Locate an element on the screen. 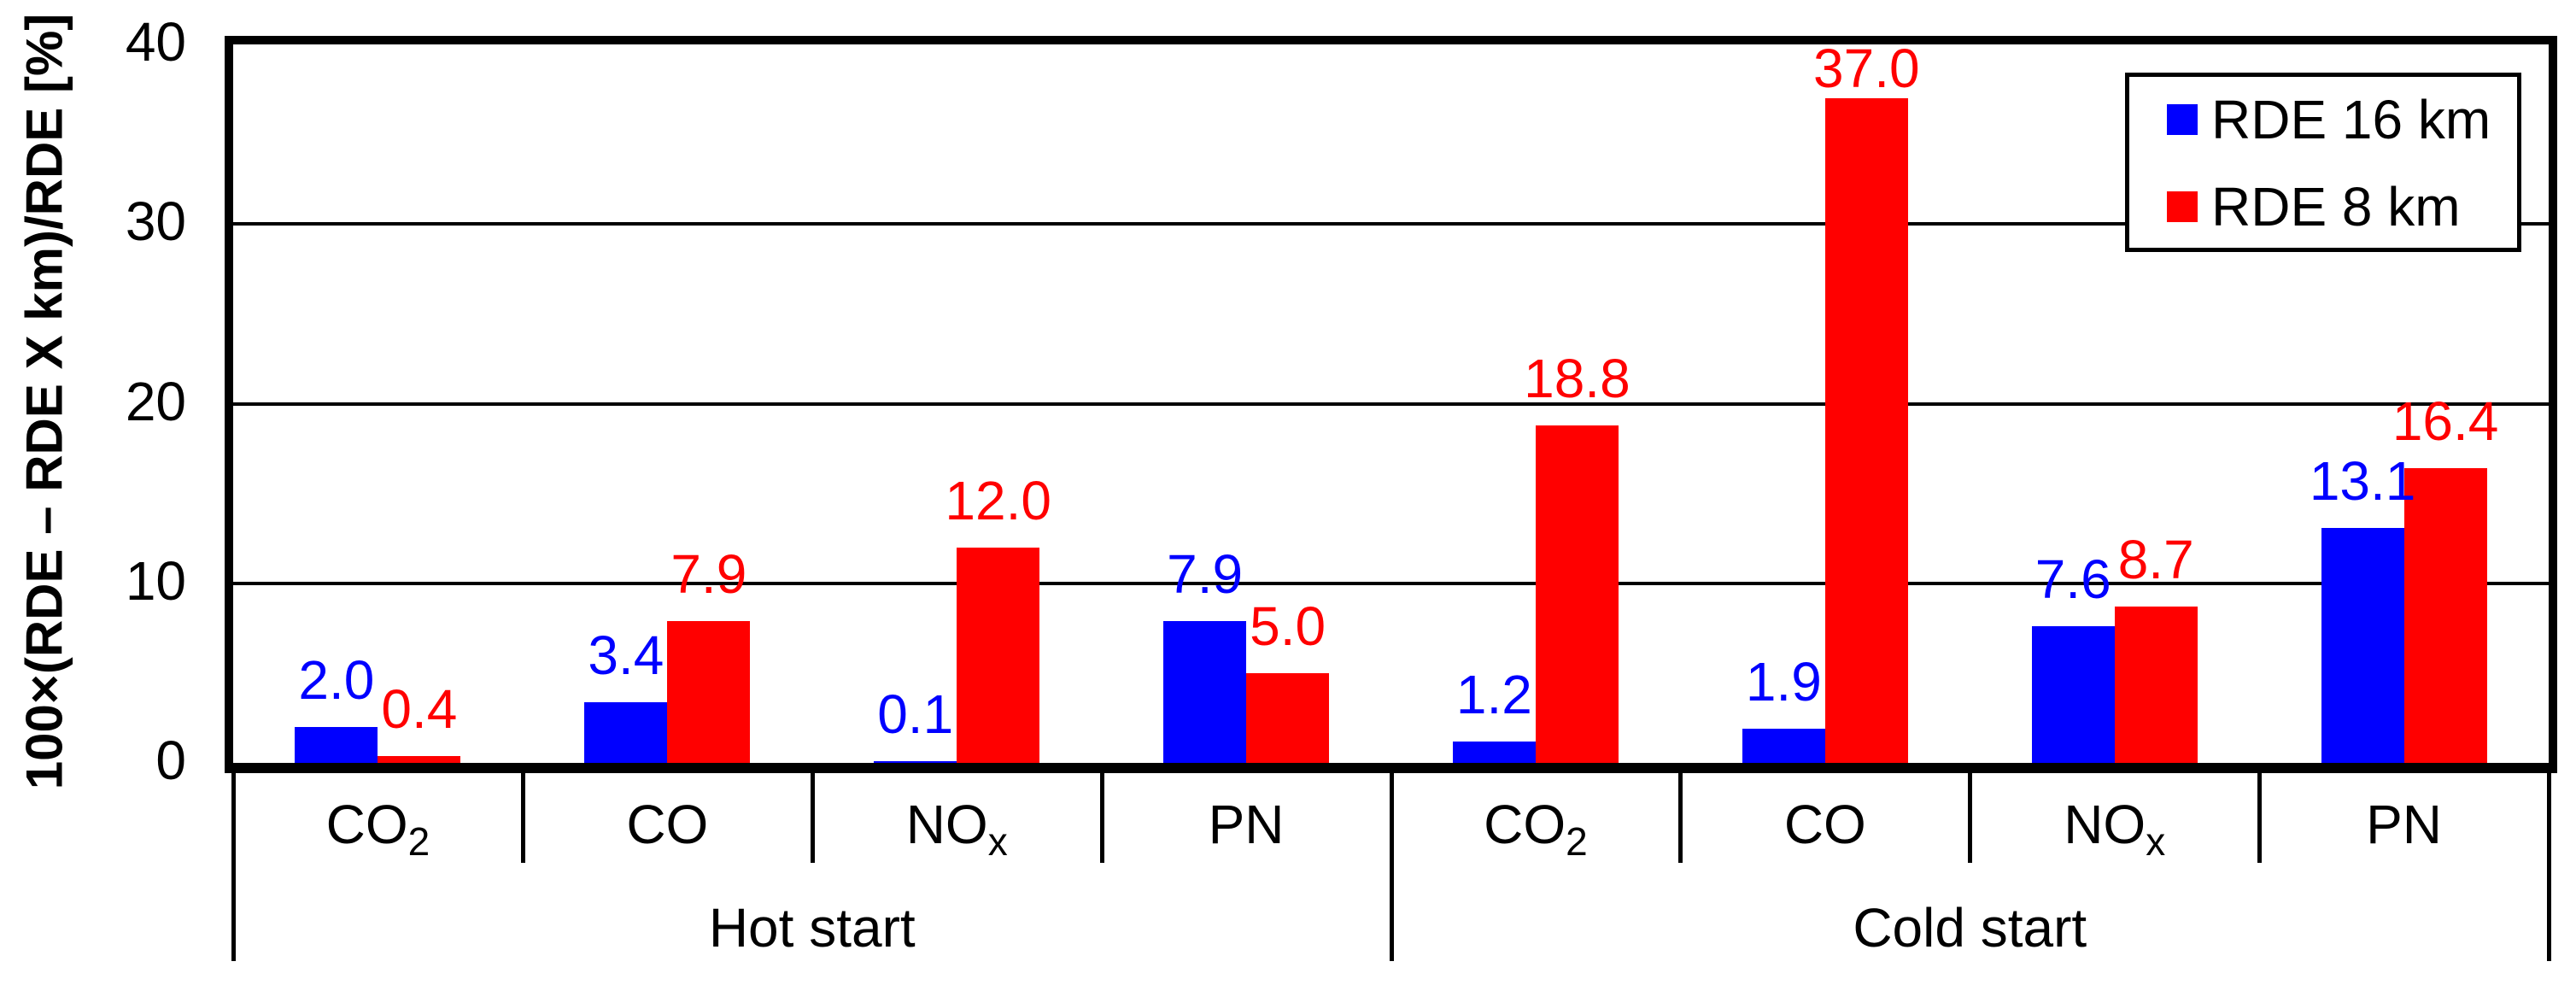 This screenshot has height=985, width=2576. y-tick-label: 10 is located at coordinates (155, 580).